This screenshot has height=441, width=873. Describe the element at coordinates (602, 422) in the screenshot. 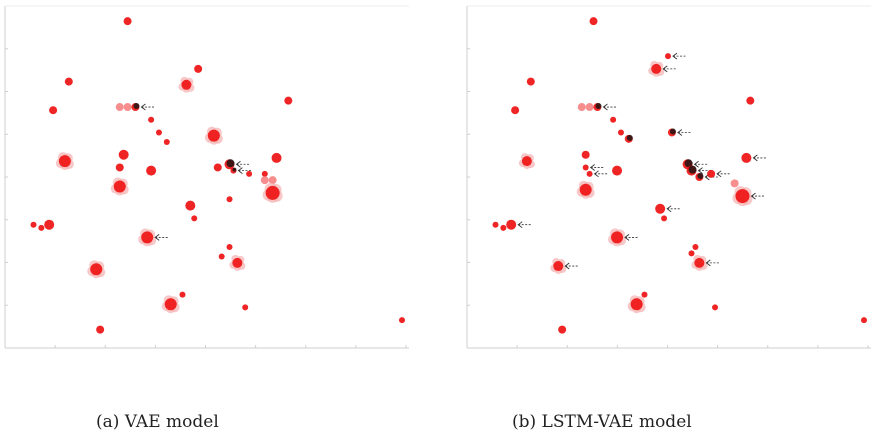

I see `caption-lstm-vae-model: (b) LSTM-VAE model` at that location.